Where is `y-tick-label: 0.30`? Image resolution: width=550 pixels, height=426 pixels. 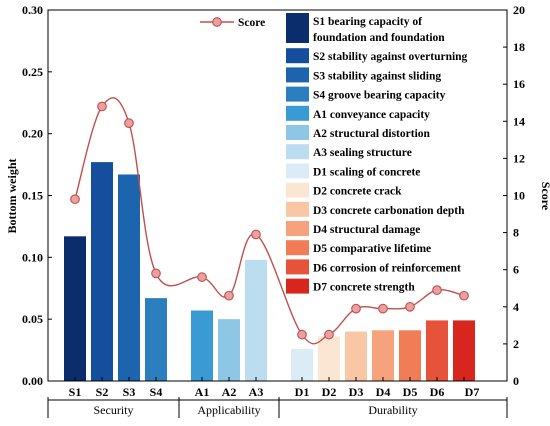
y-tick-label: 0.30 is located at coordinates (32, 10).